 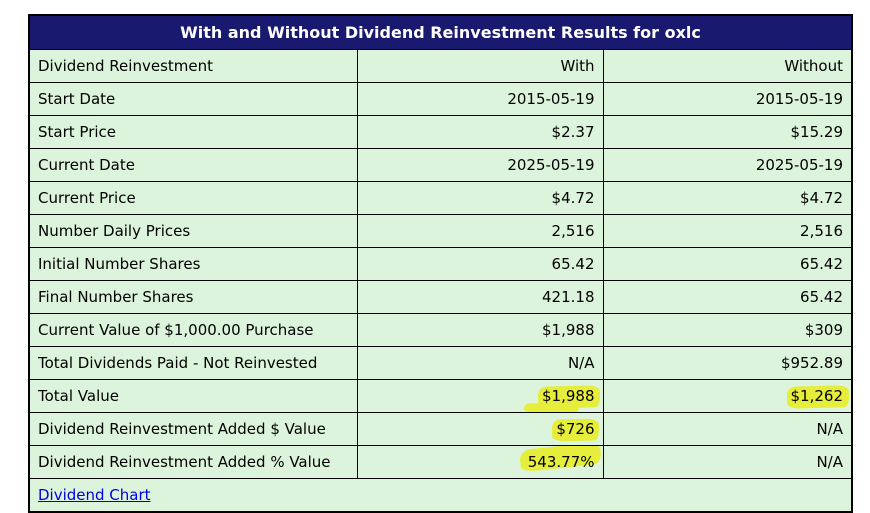 What do you see at coordinates (94, 495) in the screenshot?
I see `dividend-chart-link: Dividend Chart` at bounding box center [94, 495].